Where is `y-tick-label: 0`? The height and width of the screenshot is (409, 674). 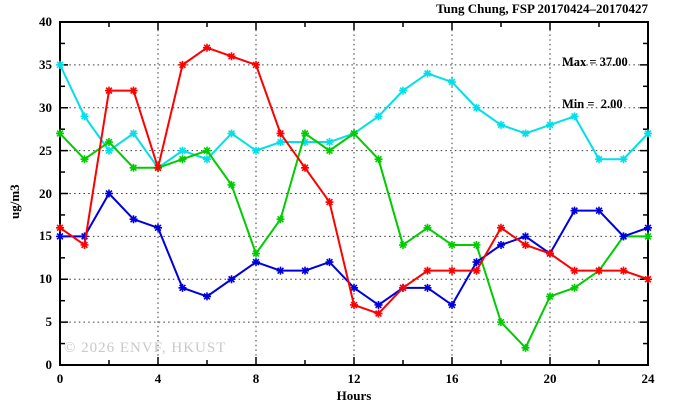
y-tick-label: 0 is located at coordinates (49, 364).